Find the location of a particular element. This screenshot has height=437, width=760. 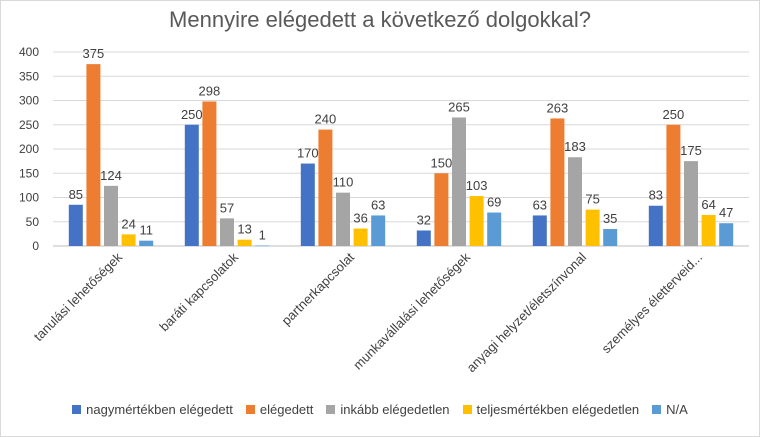

category-label: anyagi helyzet/életszínvonal is located at coordinates (527, 312).